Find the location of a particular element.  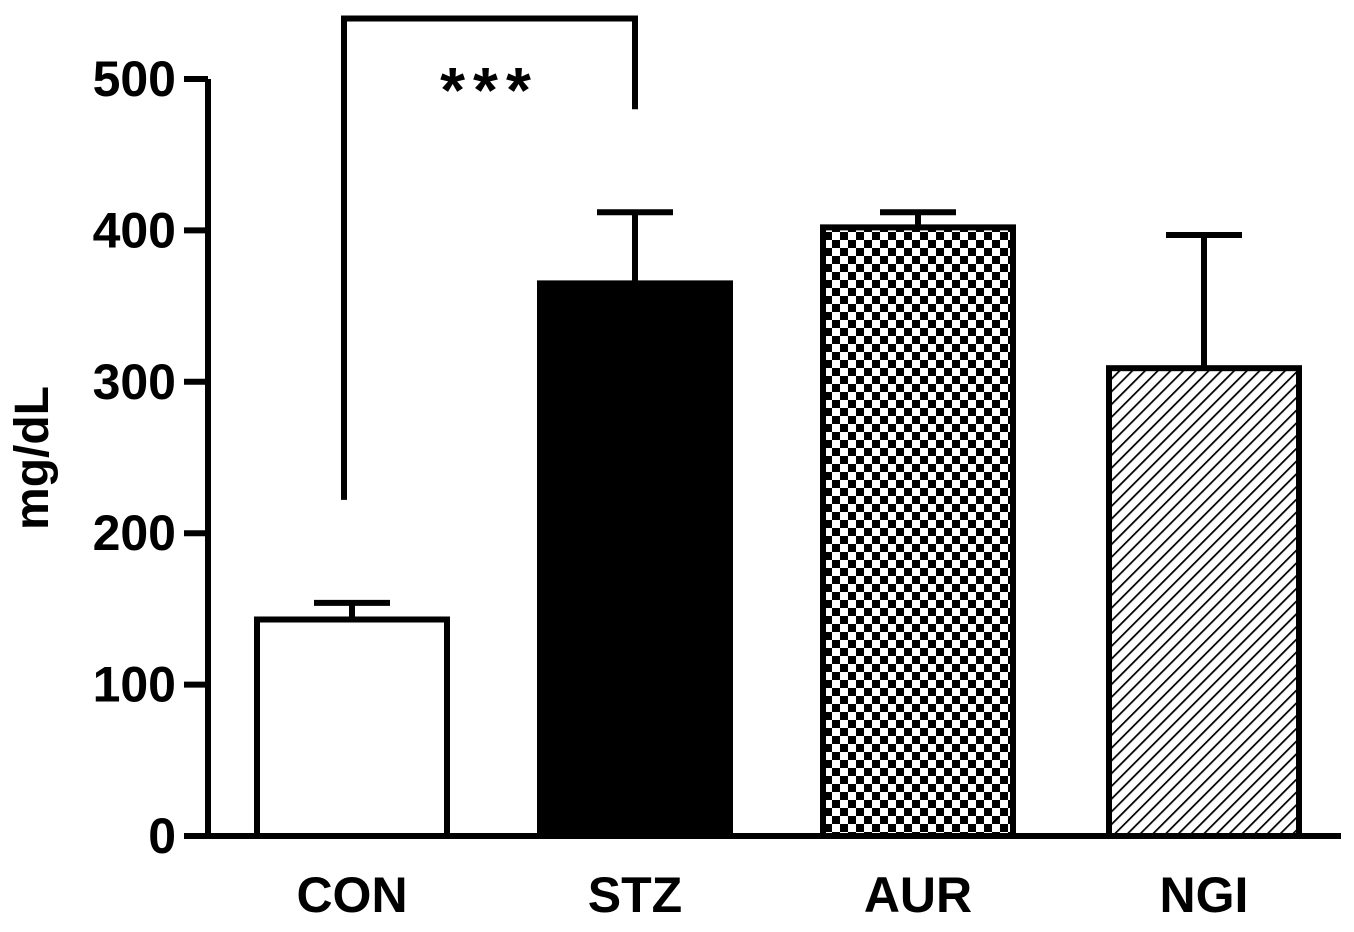

y-tick-label: 300 is located at coordinates (134, 382).